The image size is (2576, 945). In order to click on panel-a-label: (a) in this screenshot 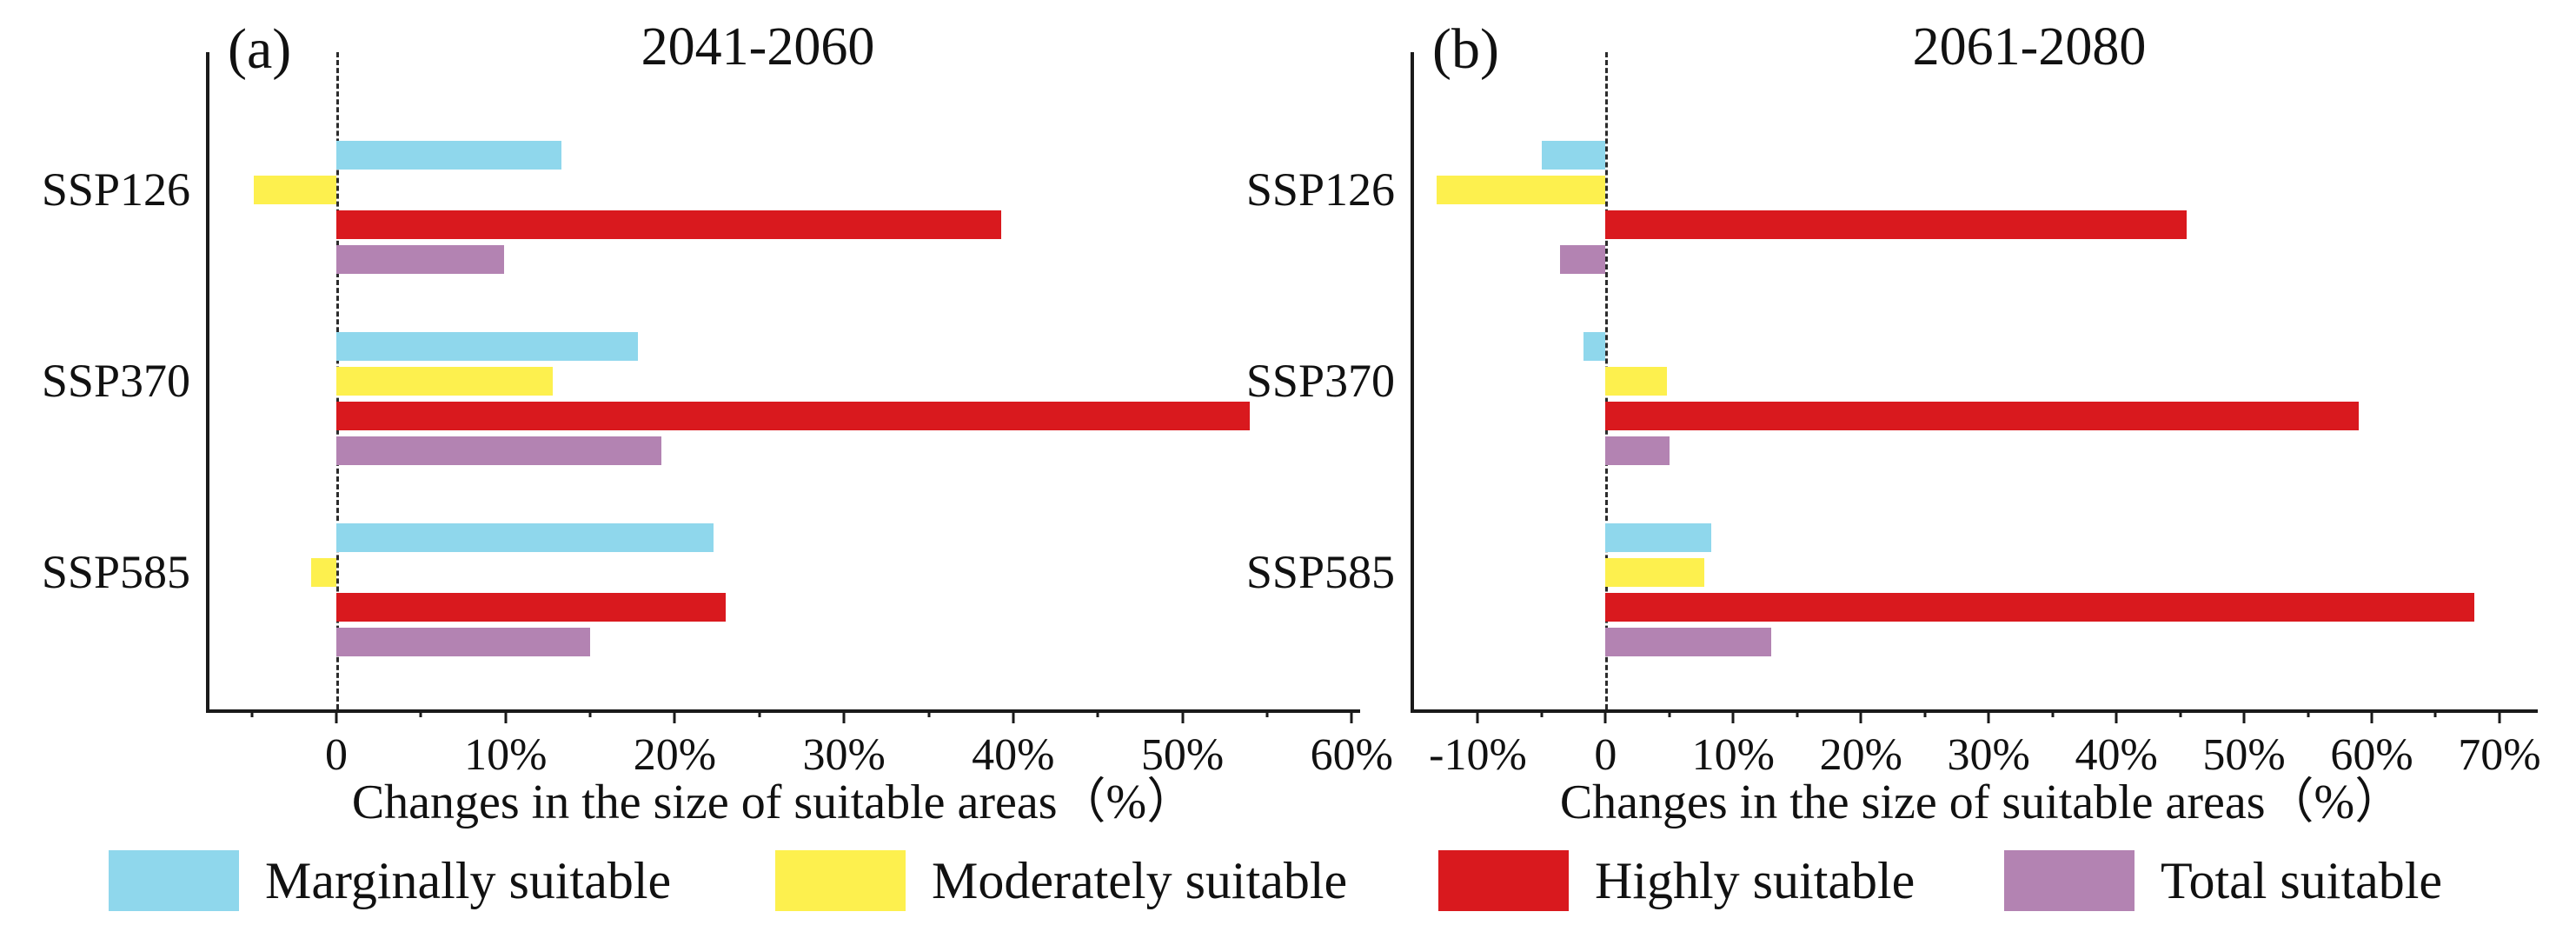, I will do `click(260, 49)`.